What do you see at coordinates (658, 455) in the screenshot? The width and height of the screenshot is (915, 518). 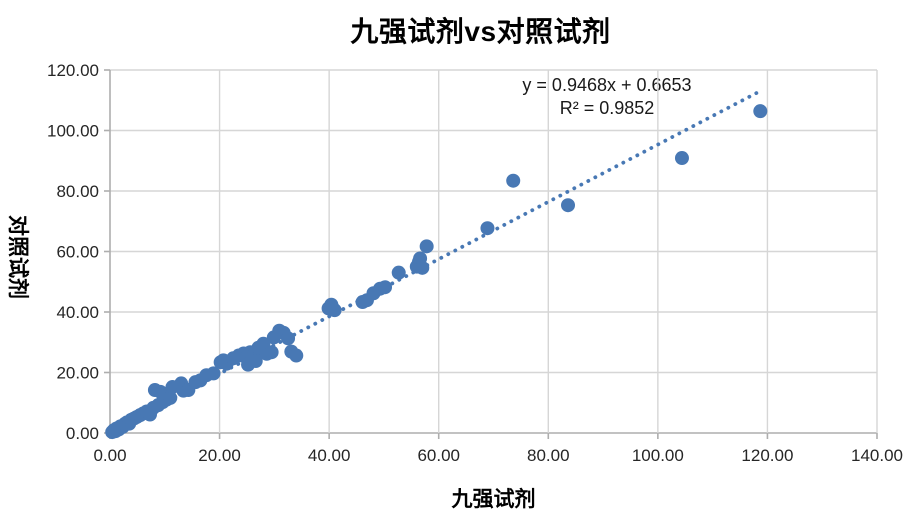 I see `x-tick-label: 100.00` at bounding box center [658, 455].